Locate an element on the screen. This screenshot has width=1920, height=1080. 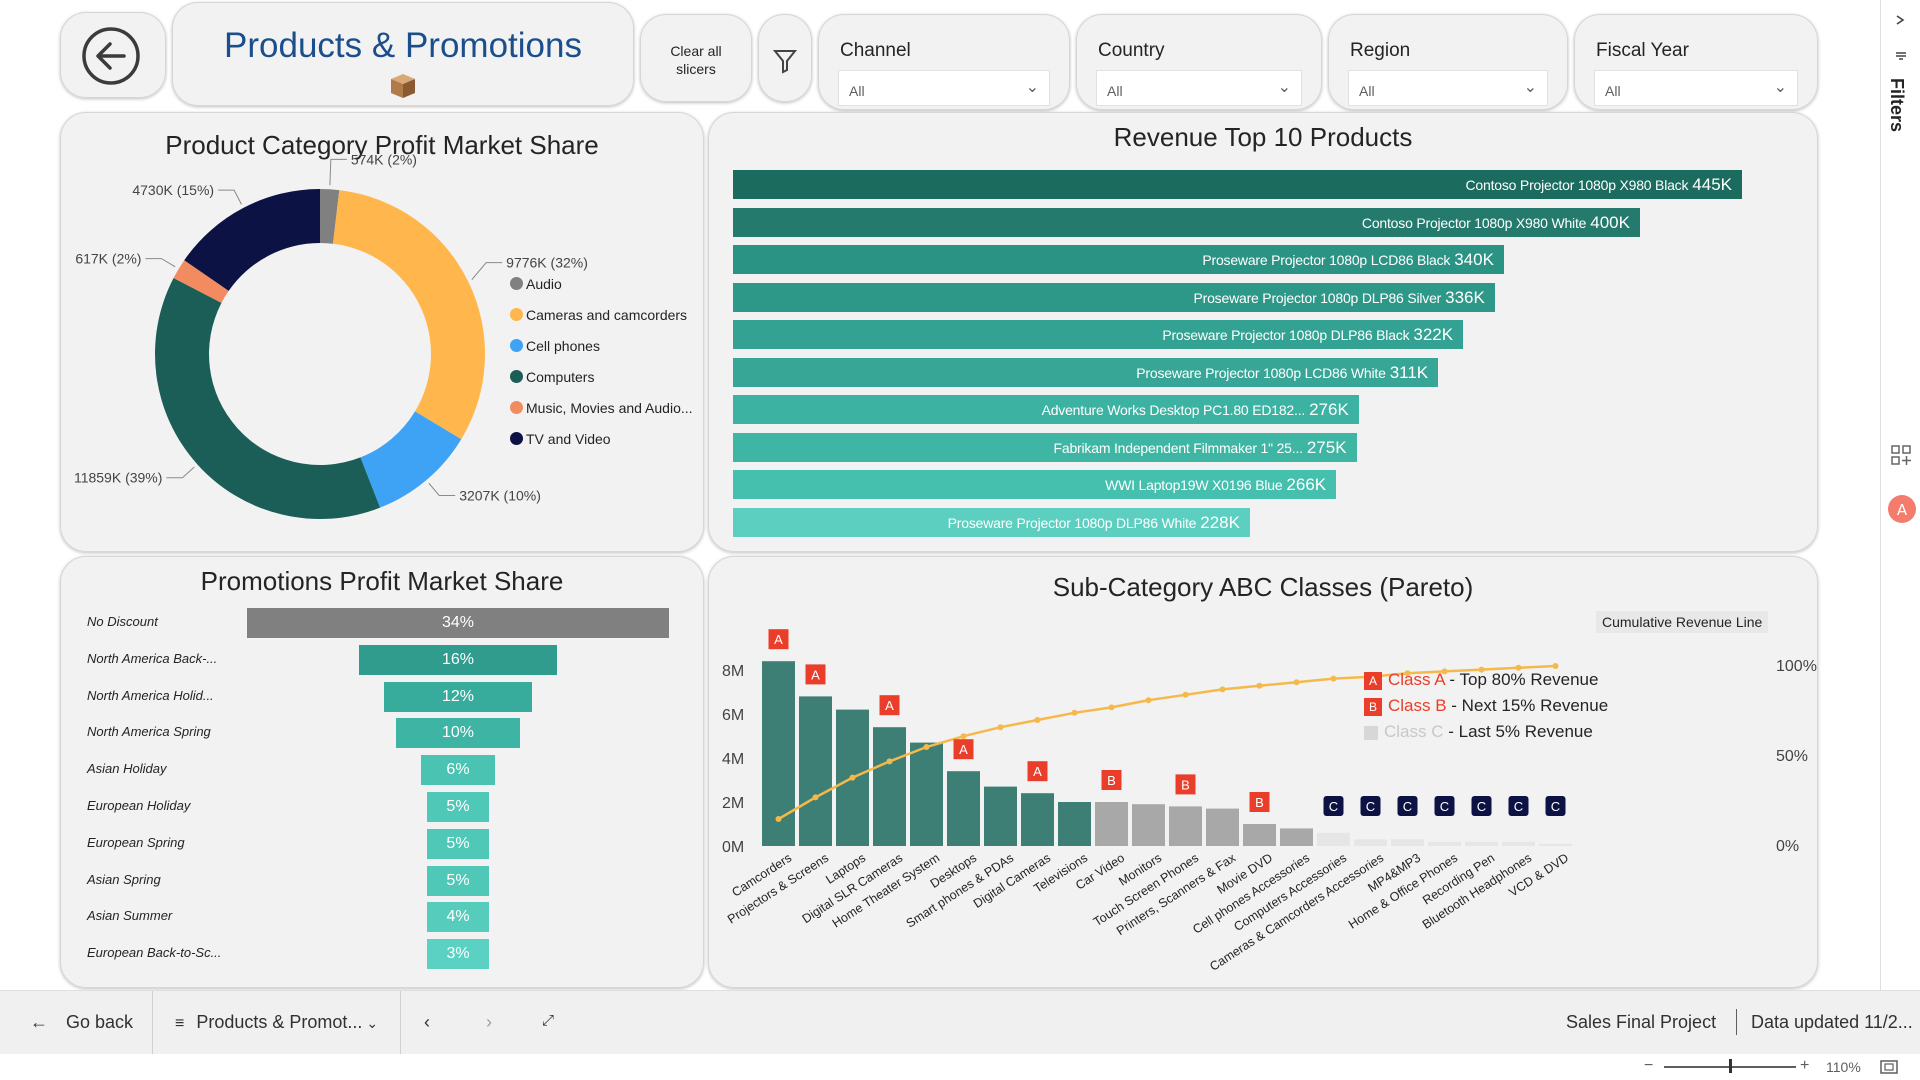
go-back-button: ← Go back is located at coordinates (82, 1022).